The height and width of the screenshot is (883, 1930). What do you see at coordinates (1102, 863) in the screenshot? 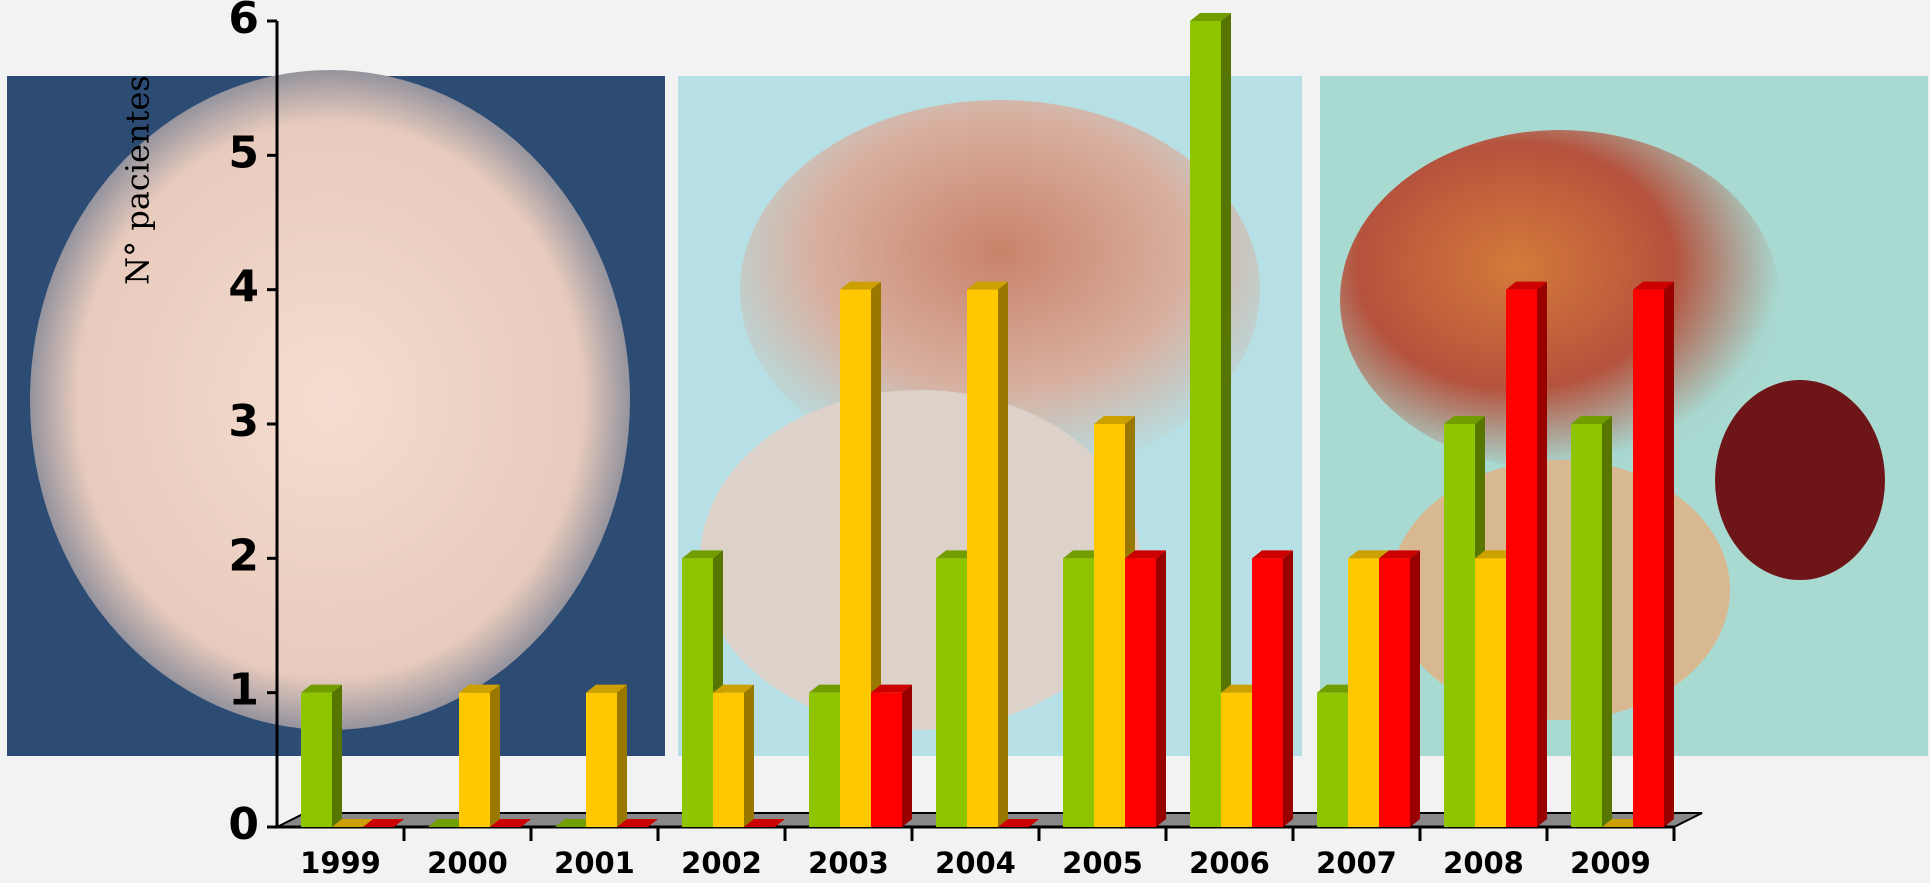
I see `x-tick-label: 2005` at bounding box center [1102, 863].